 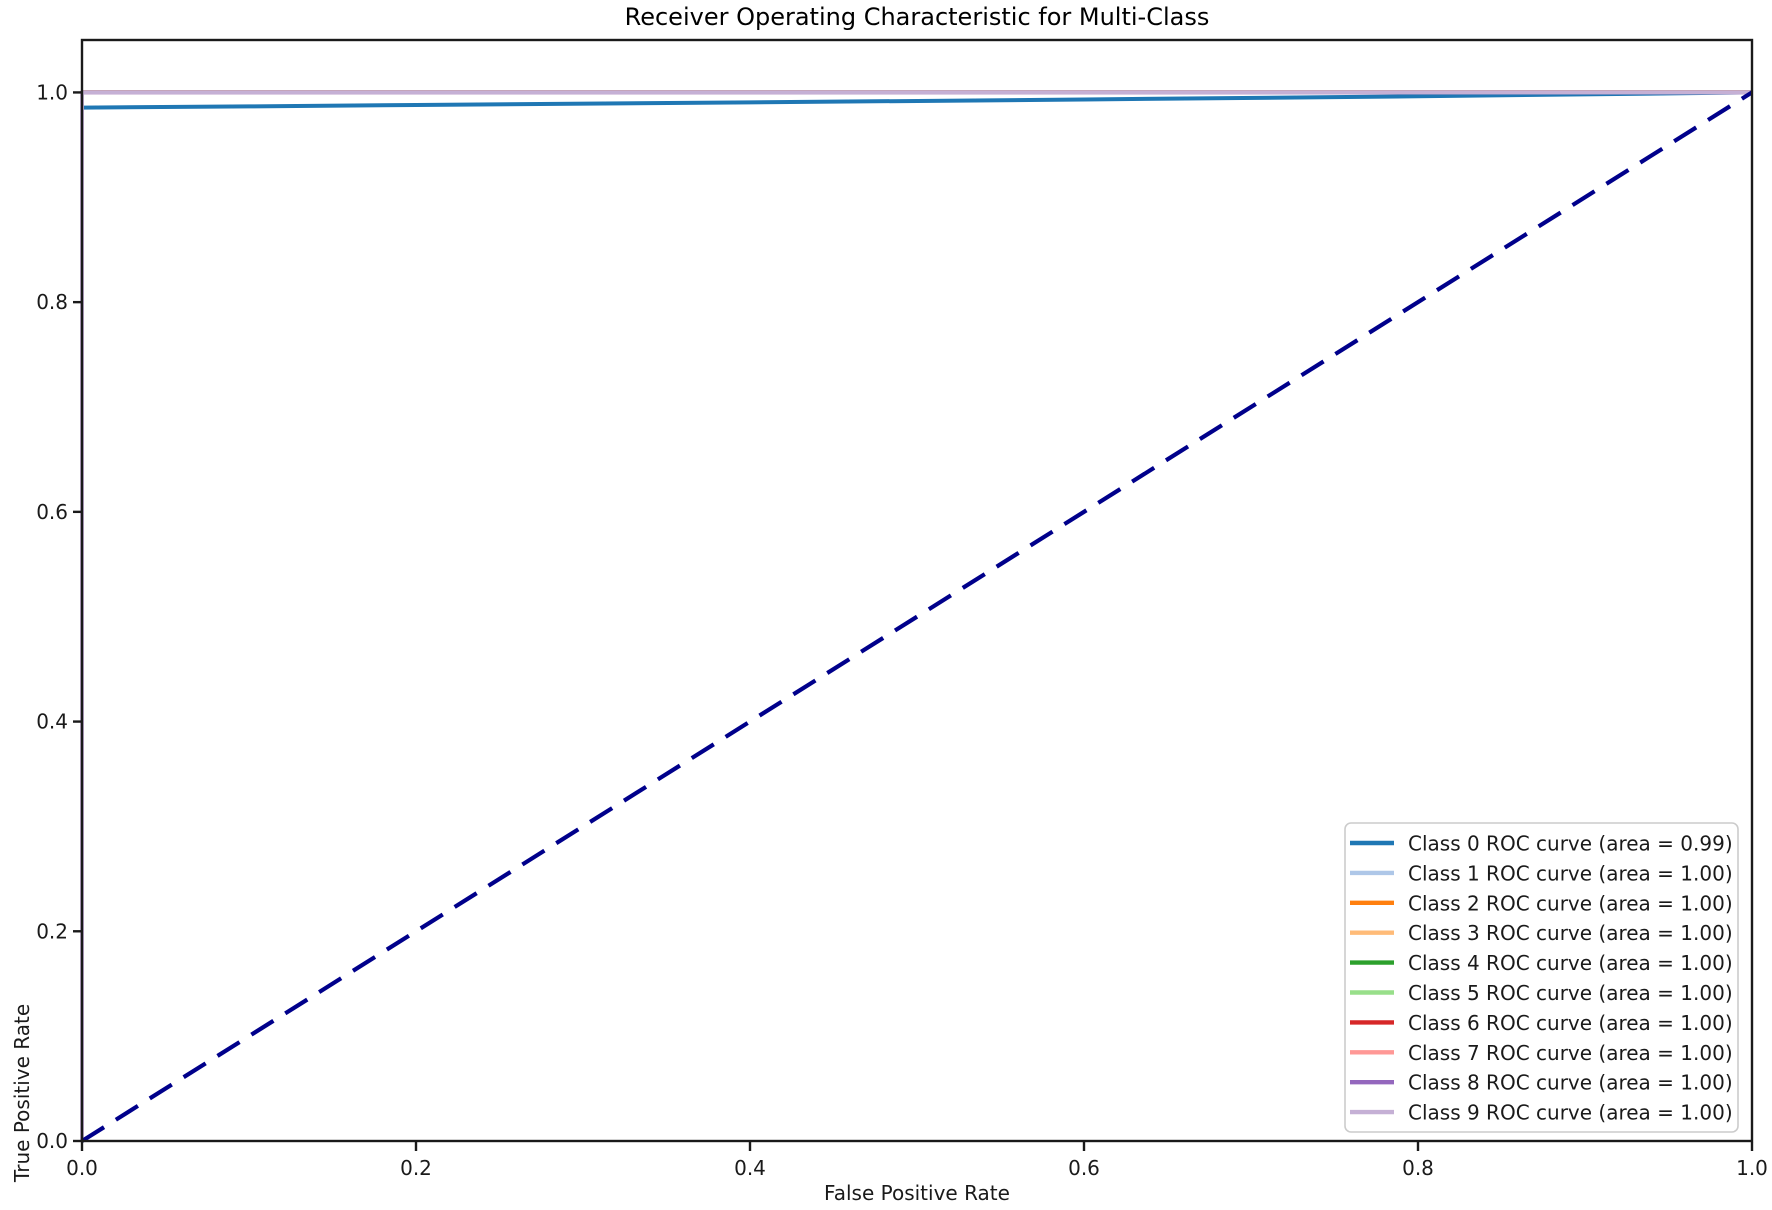 I want to click on legend-item: Class 0 ROC curve (area = 0.99), so click(x=1541, y=844).